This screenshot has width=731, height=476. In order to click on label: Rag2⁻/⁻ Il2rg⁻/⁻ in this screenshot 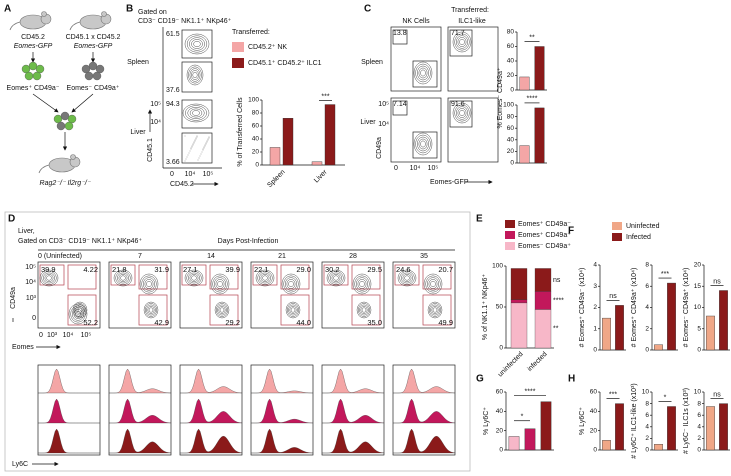, I will do `click(66, 183)`.